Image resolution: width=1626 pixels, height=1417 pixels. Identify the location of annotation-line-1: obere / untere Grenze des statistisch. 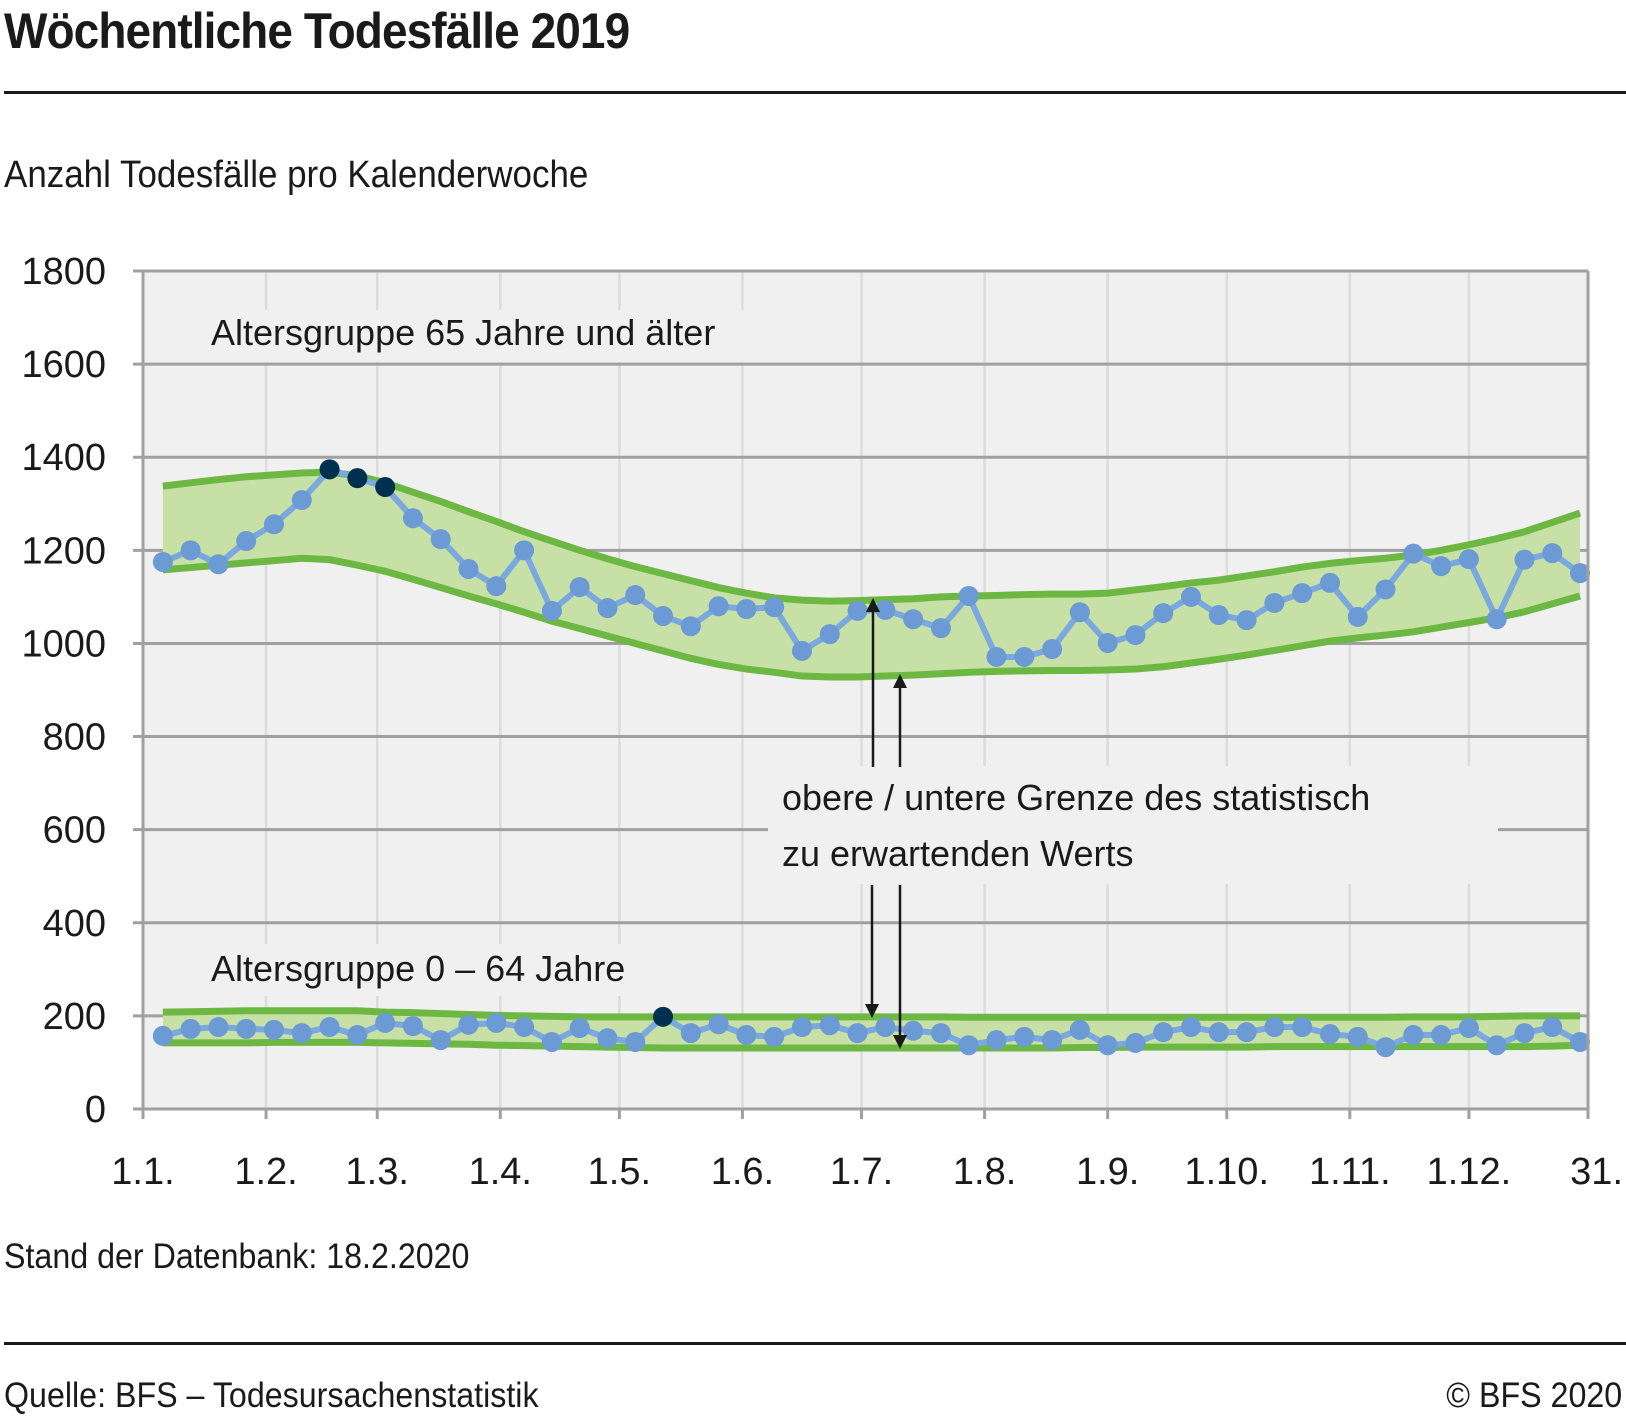
(1076, 797).